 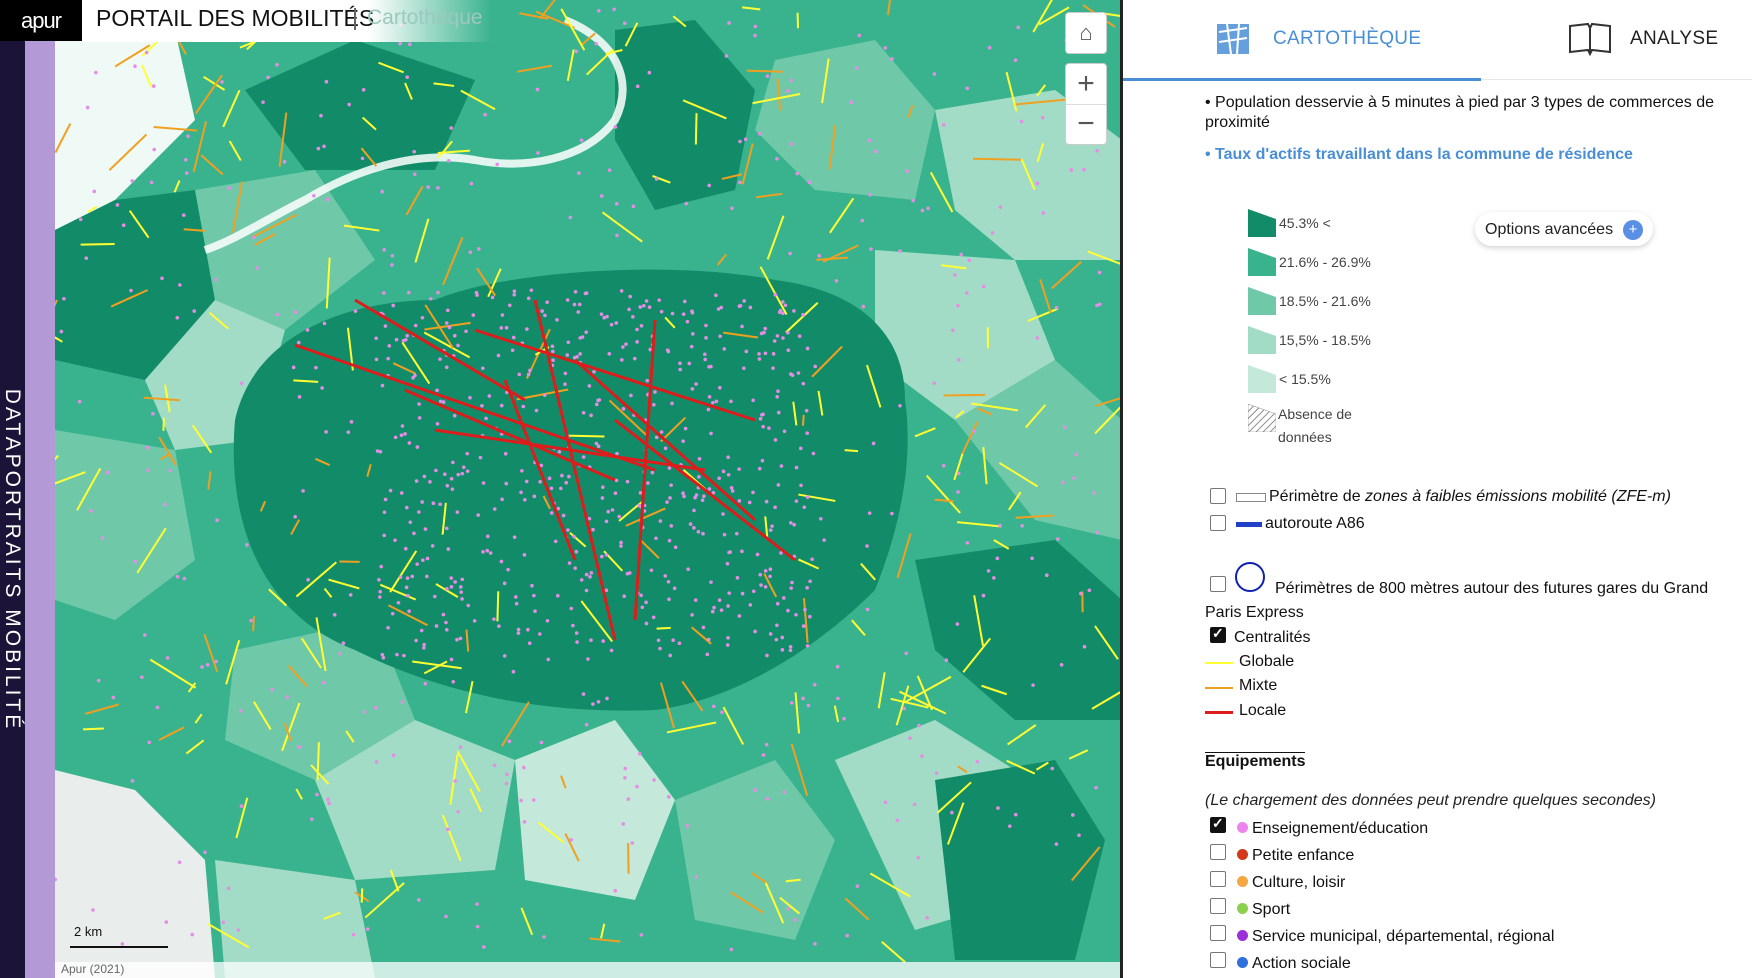 I want to click on zoom-out-button: −, so click(x=1086, y=123).